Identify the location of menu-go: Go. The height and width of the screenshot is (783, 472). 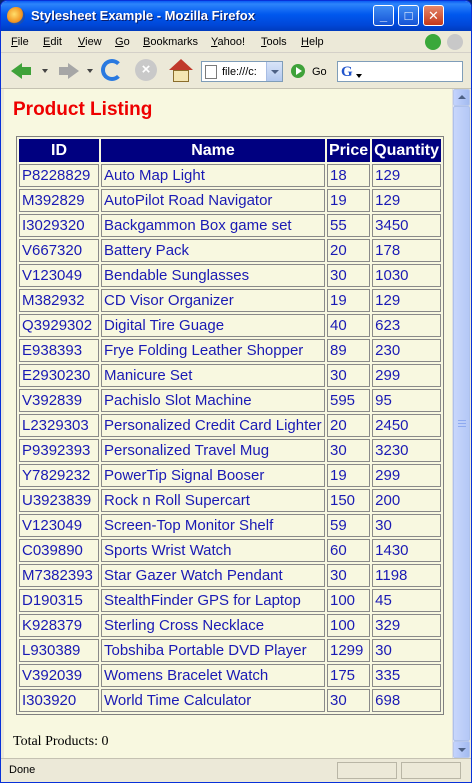
(122, 42).